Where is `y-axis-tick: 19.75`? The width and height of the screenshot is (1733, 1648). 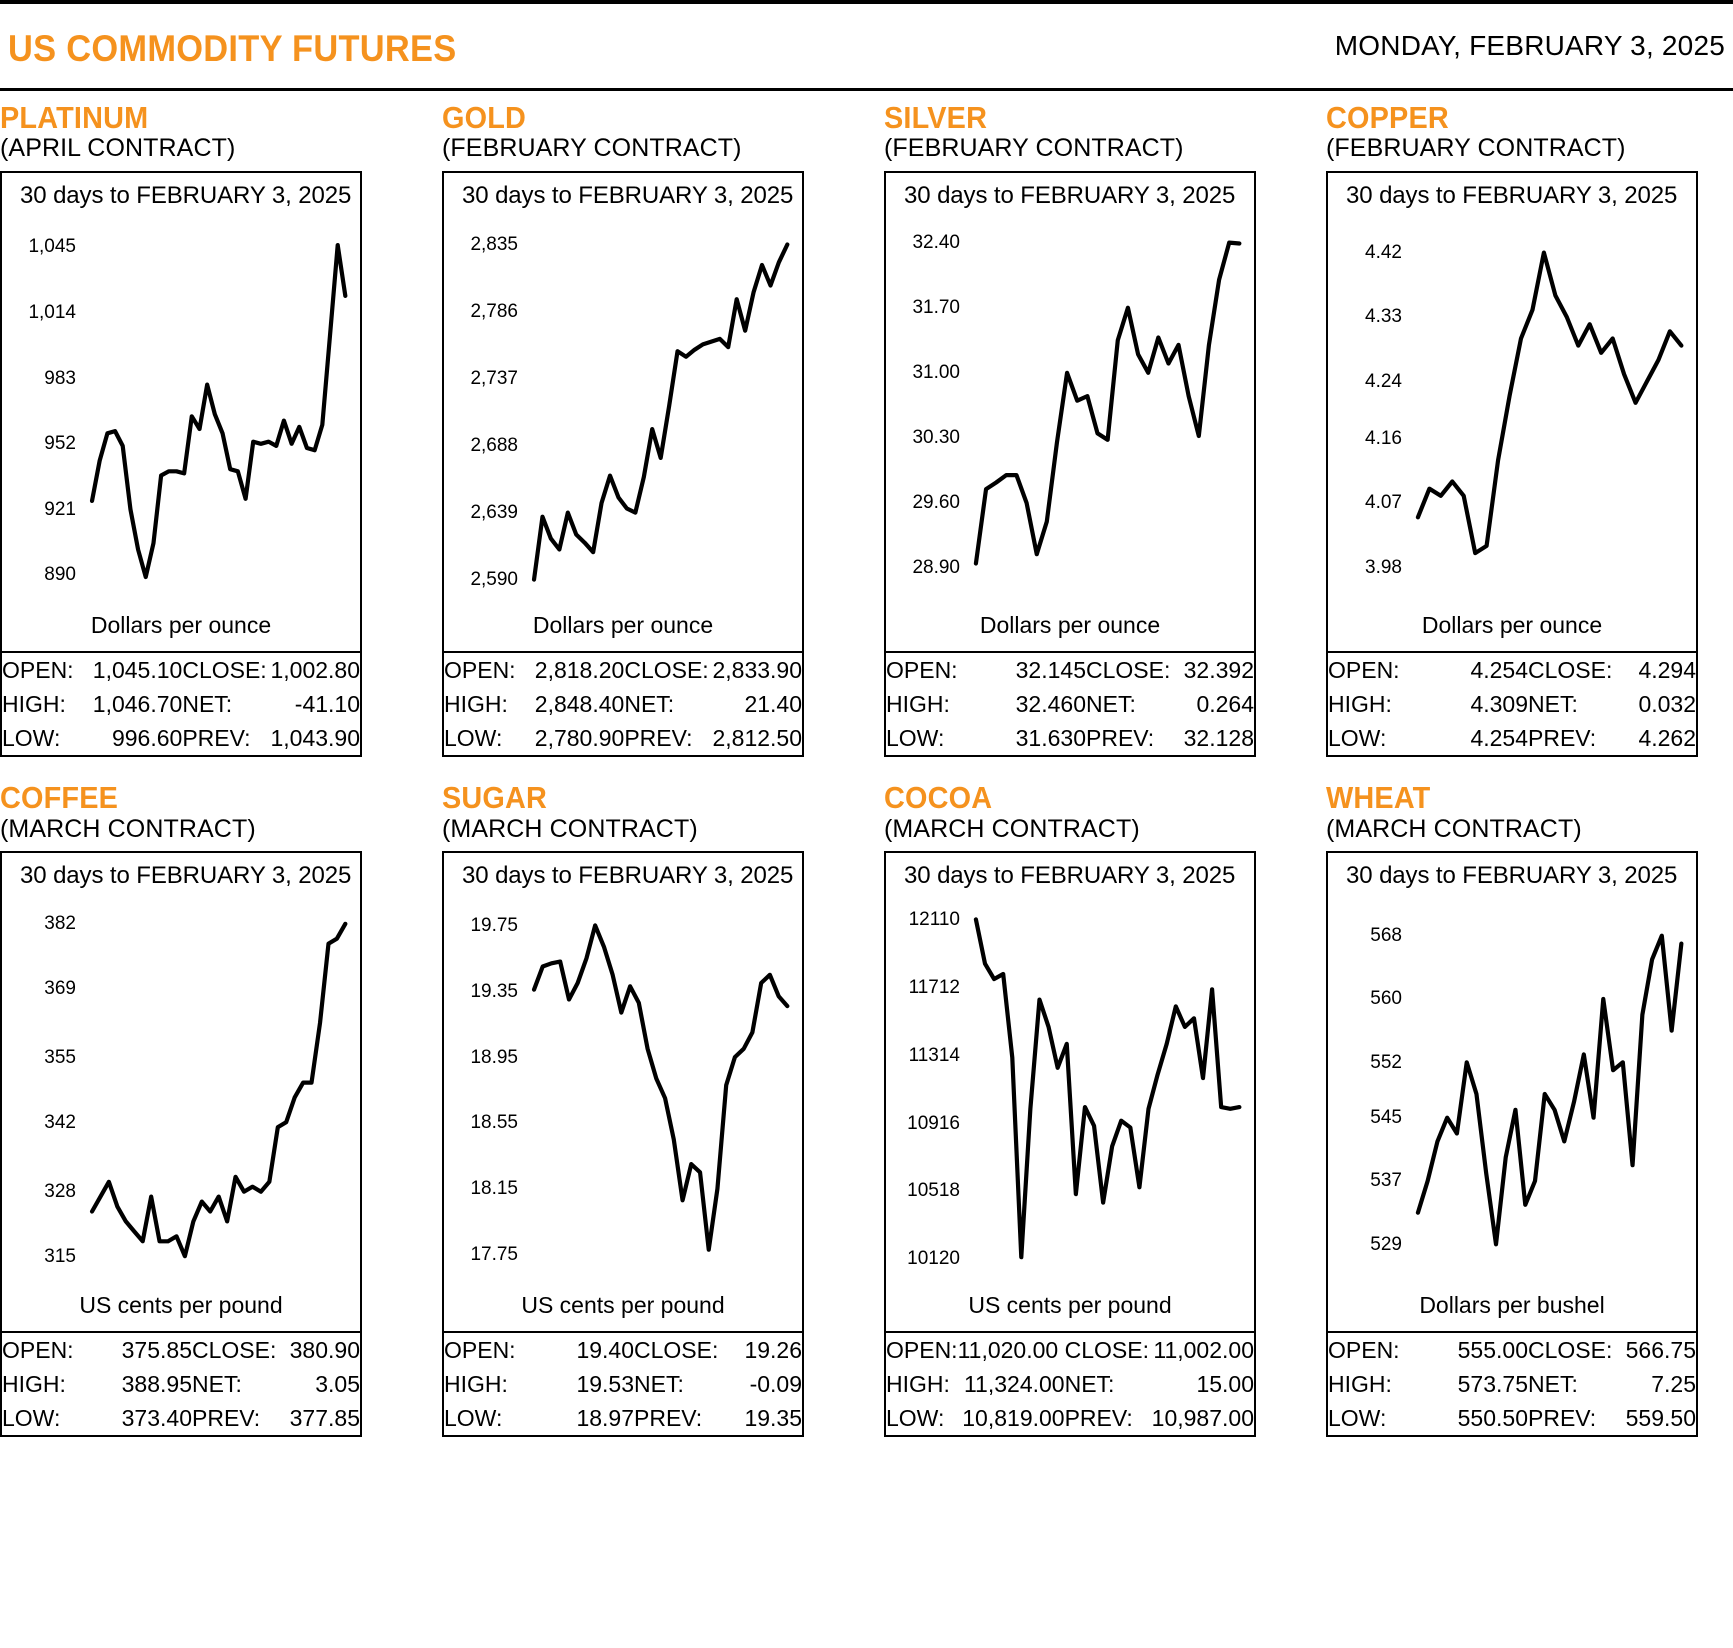 y-axis-tick: 19.75 is located at coordinates (494, 925).